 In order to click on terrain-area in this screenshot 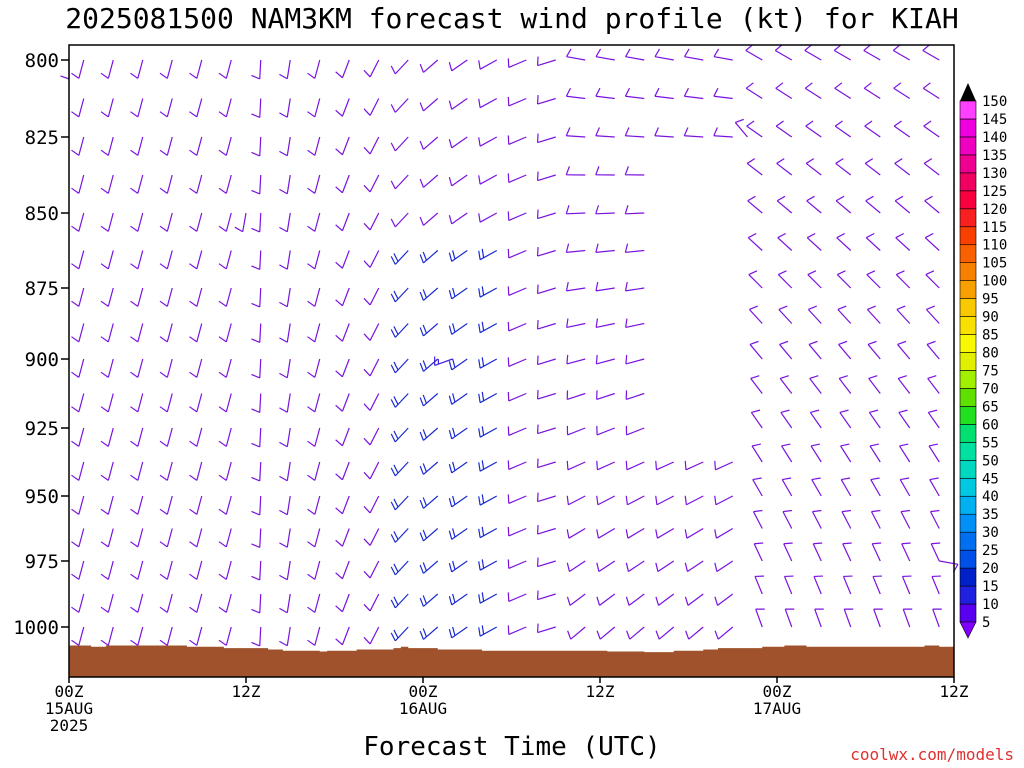, I will do `click(511, 661)`.